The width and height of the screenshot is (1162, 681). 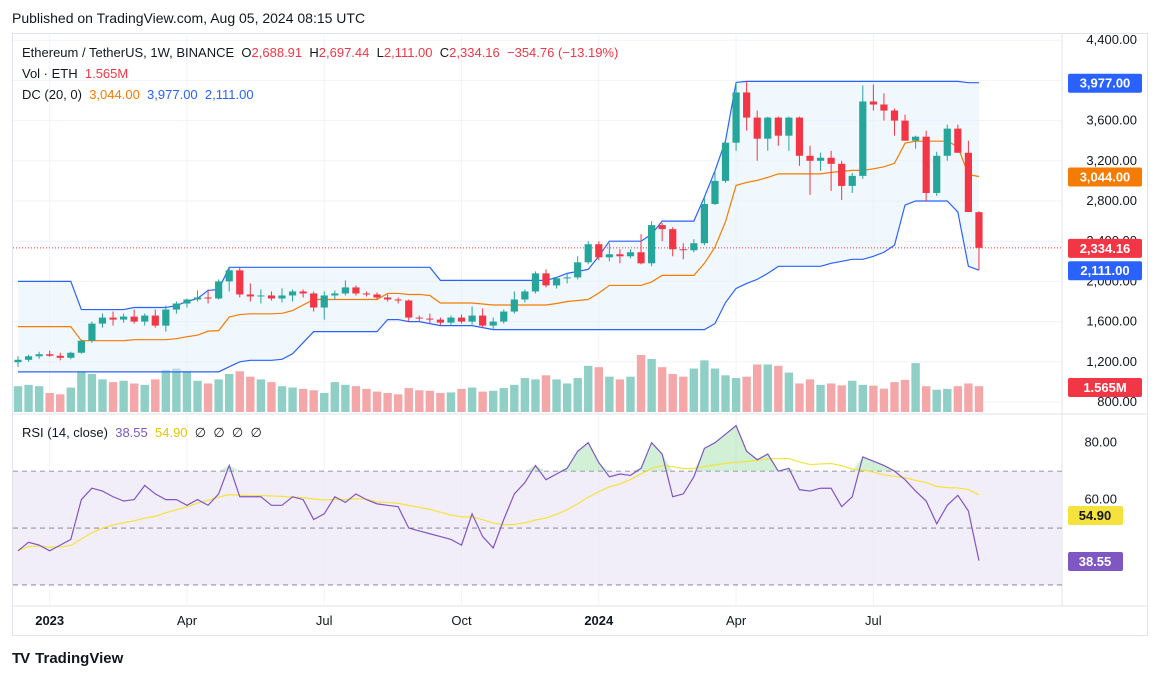 What do you see at coordinates (461, 620) in the screenshot?
I see `time-label: Oct` at bounding box center [461, 620].